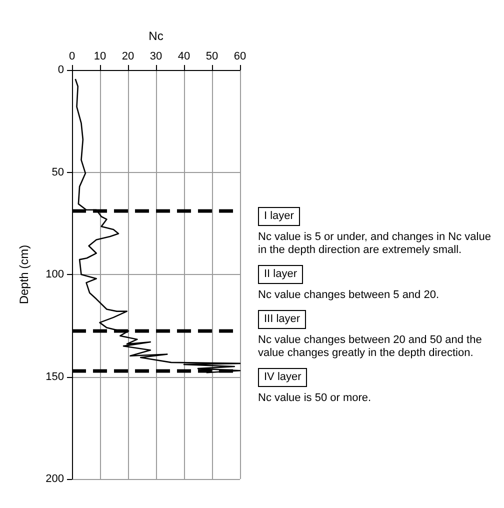 The width and height of the screenshot is (504, 508). Describe the element at coordinates (282, 319) in the screenshot. I see `text: III layer` at that location.